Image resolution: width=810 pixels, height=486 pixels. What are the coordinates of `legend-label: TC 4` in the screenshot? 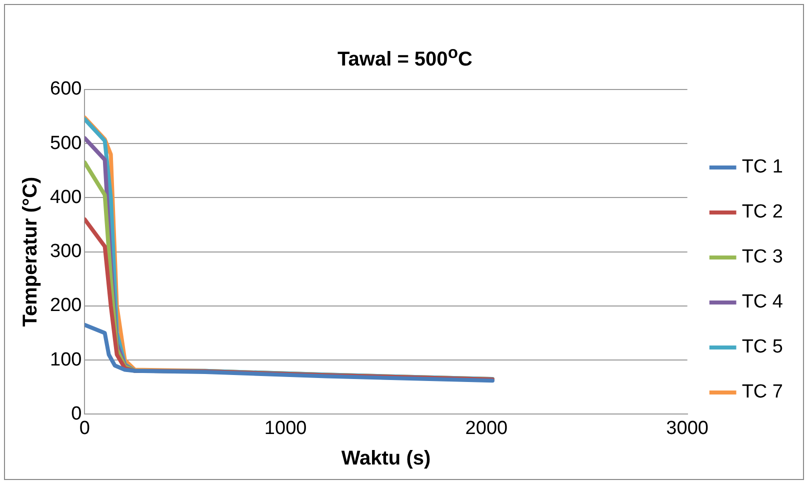 It's located at (763, 302).